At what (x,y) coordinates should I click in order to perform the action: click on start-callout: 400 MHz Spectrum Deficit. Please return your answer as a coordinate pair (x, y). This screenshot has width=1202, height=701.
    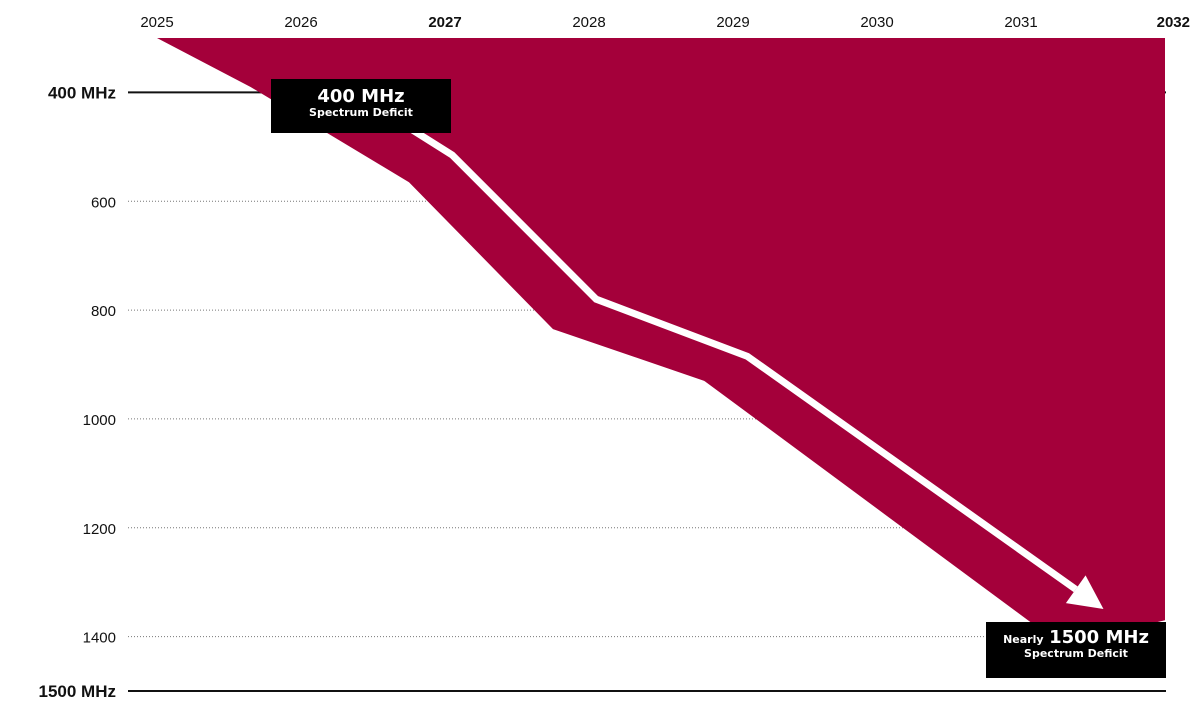
    Looking at the image, I should click on (361, 106).